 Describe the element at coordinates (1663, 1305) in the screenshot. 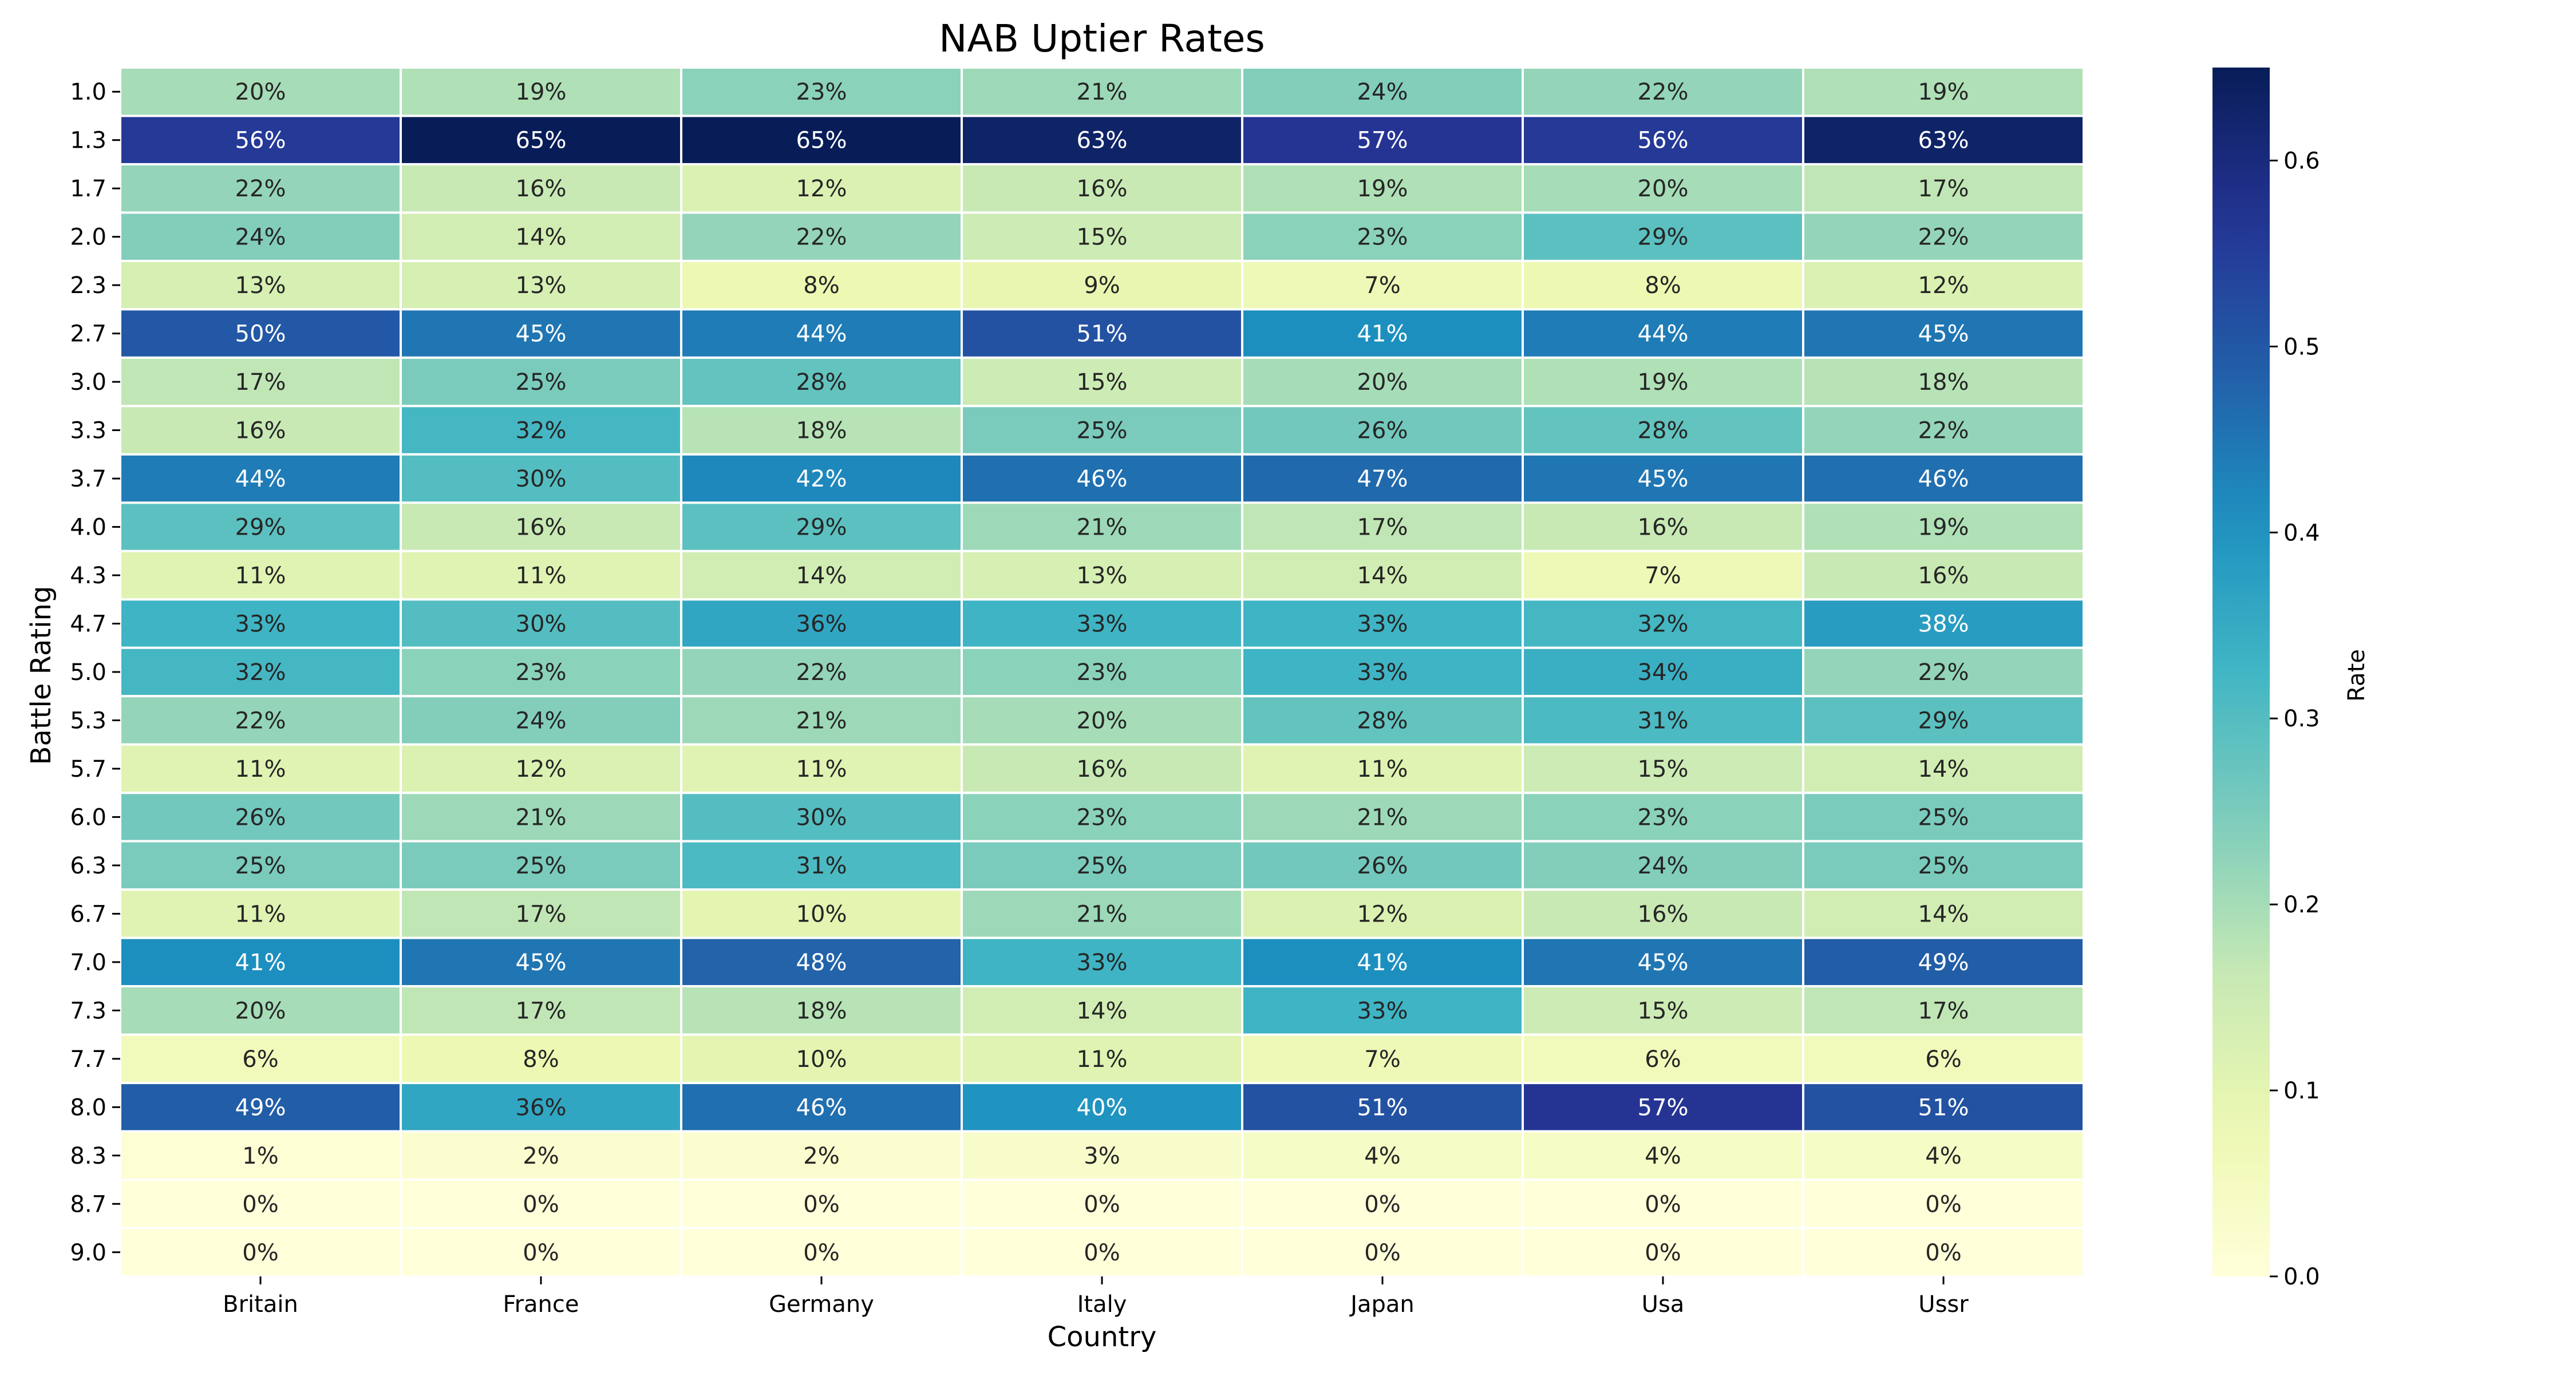

I see `x-tick-label: Usa` at that location.